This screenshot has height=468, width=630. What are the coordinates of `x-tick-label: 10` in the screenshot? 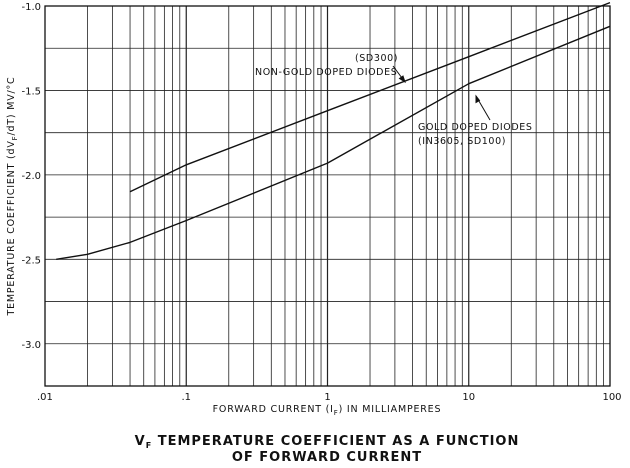 It's located at (468, 397).